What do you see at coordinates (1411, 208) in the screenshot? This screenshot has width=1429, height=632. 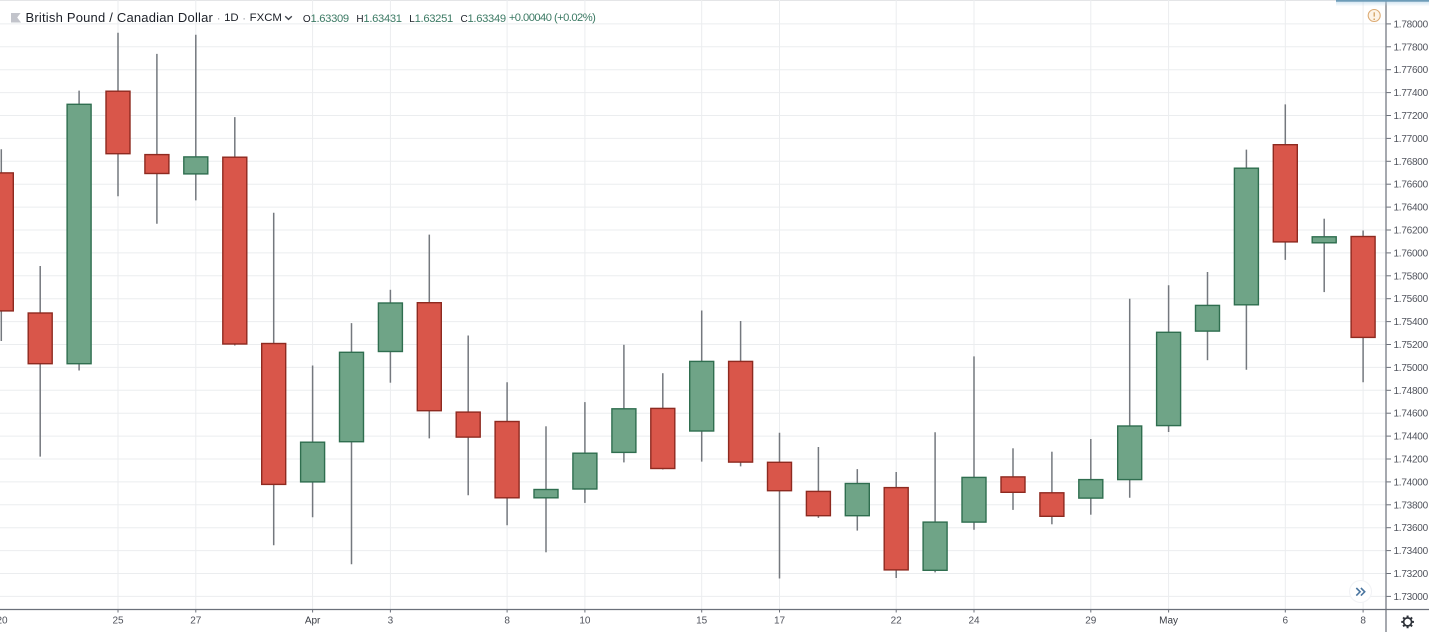 I see `svg-text: 1.76400` at bounding box center [1411, 208].